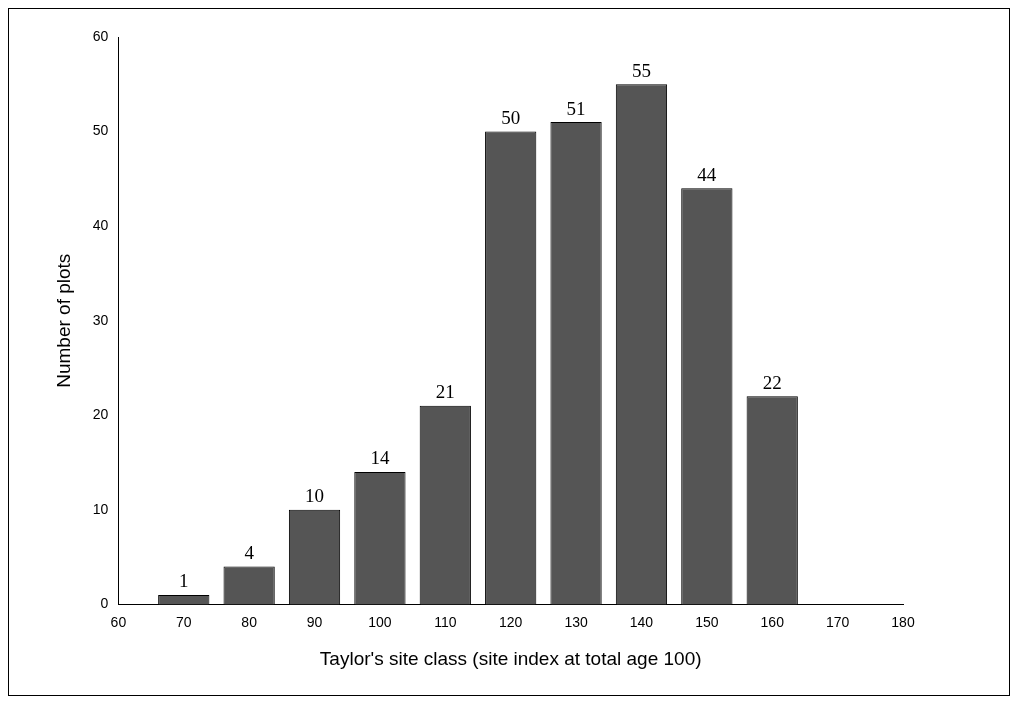  I want to click on x-tick-label: 110, so click(445, 621).